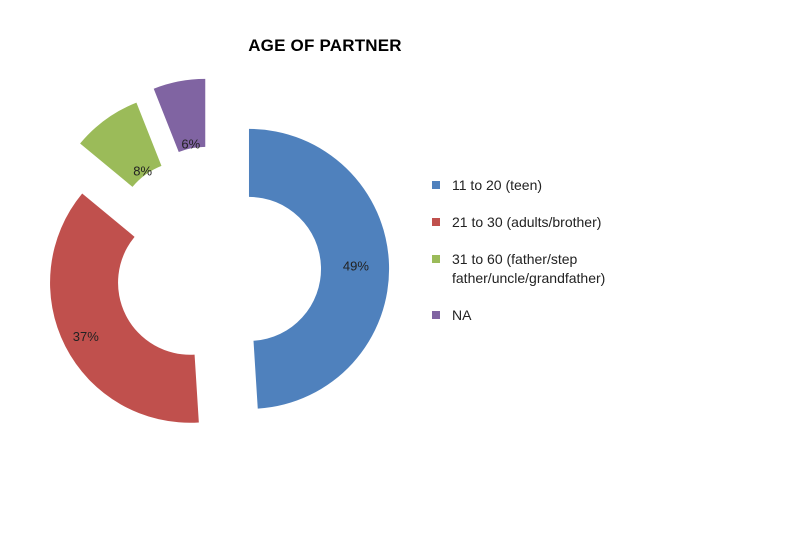  I want to click on legend-swatch-teen, so click(436, 185).